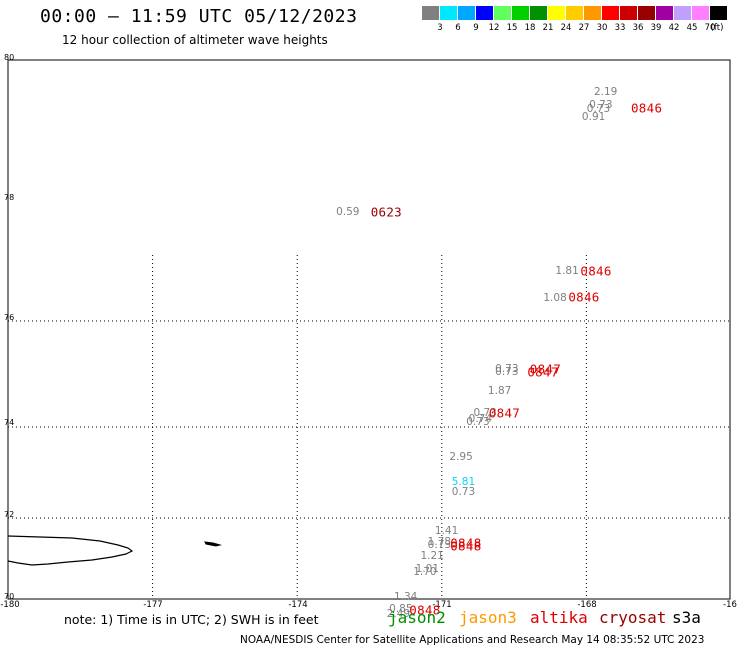 Image resolution: width=740 pixels, height=650 pixels. Describe the element at coordinates (559, 617) in the screenshot. I see `satellite-altika: altika` at that location.